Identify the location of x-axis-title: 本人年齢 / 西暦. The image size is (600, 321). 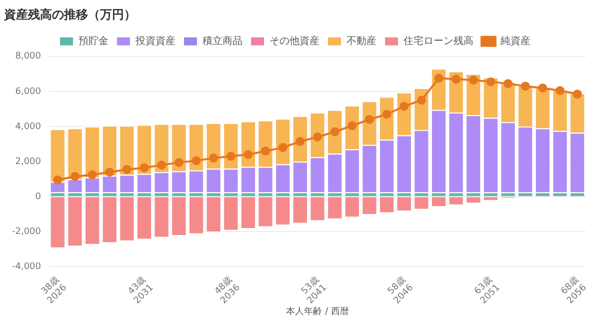
(317, 311).